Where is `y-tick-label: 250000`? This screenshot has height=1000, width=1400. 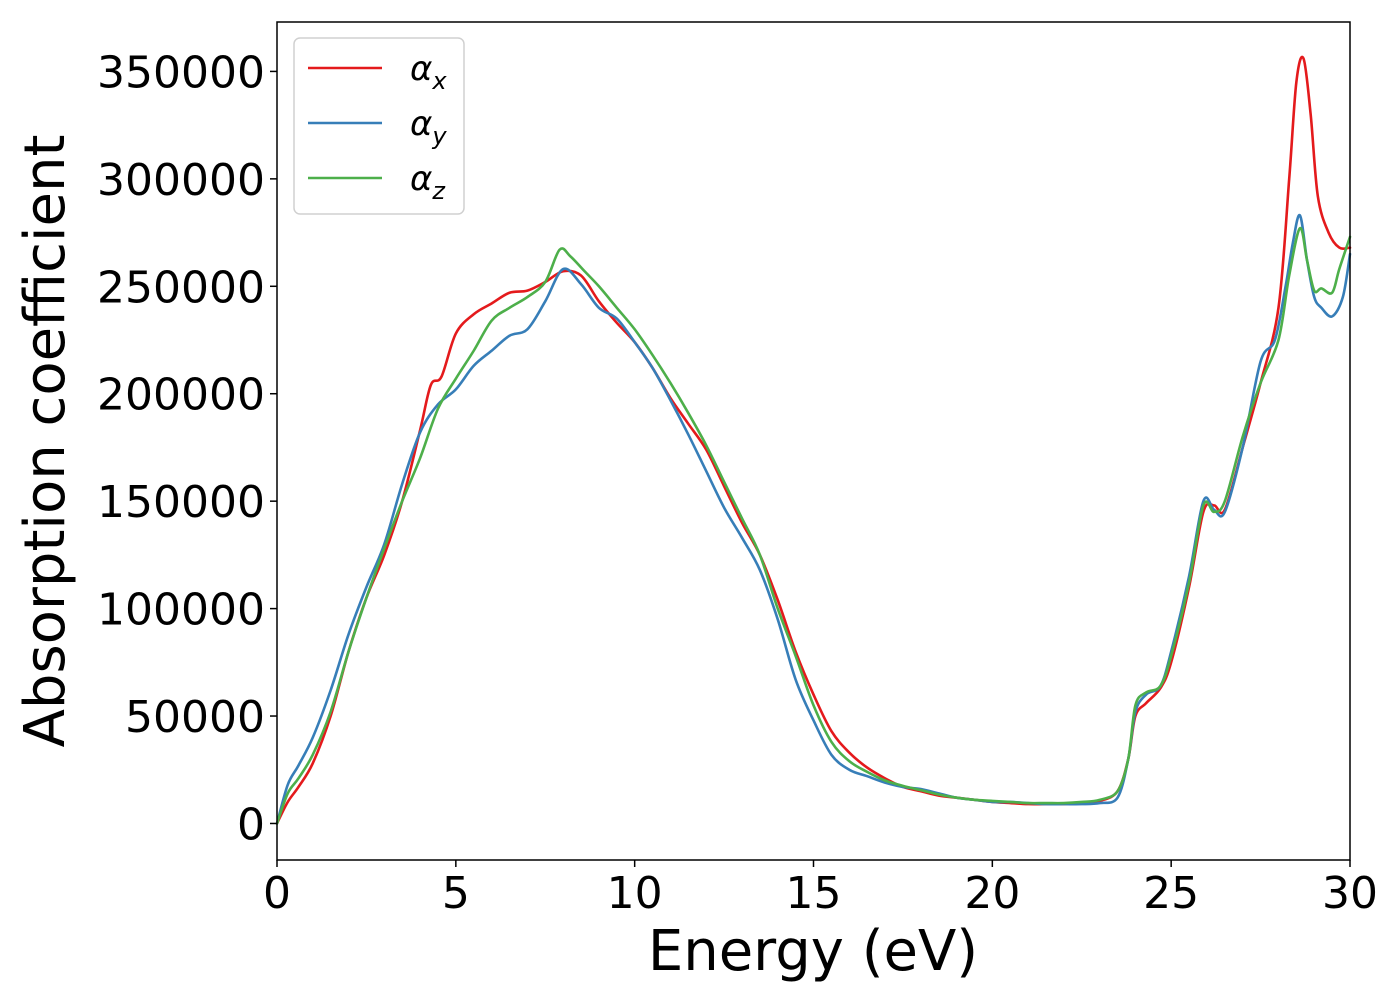 y-tick-label: 250000 is located at coordinates (181, 287).